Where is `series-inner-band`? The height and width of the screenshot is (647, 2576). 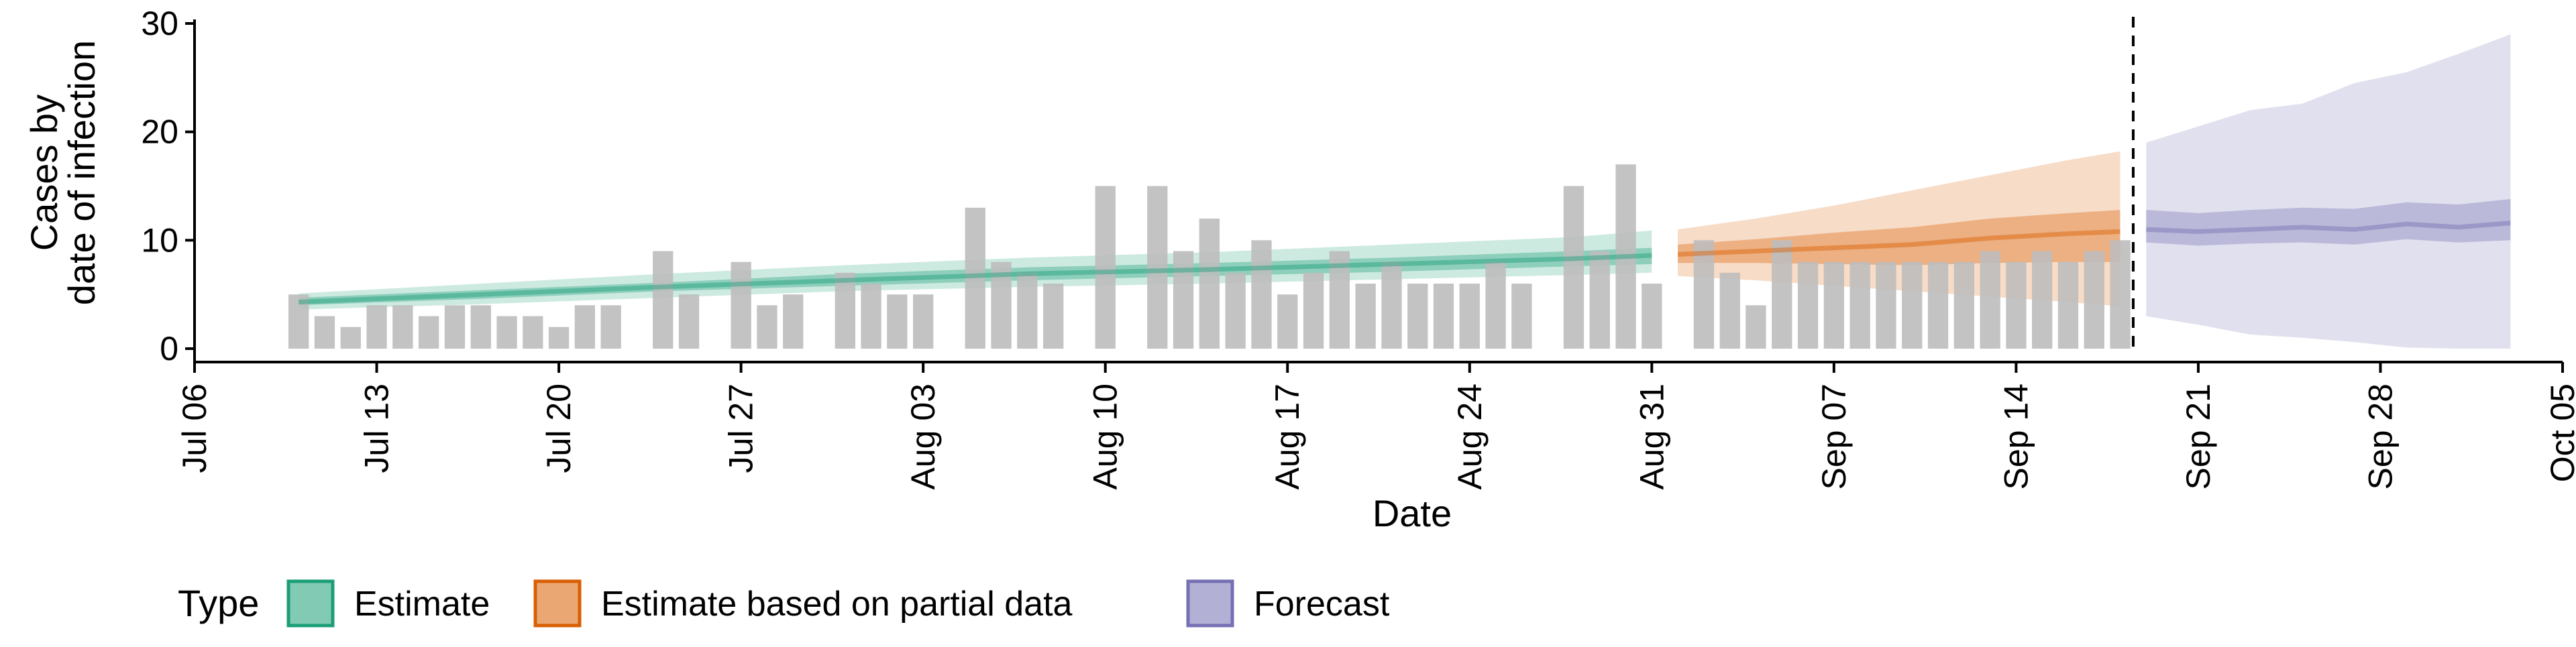 series-inner-band is located at coordinates (2328, 222).